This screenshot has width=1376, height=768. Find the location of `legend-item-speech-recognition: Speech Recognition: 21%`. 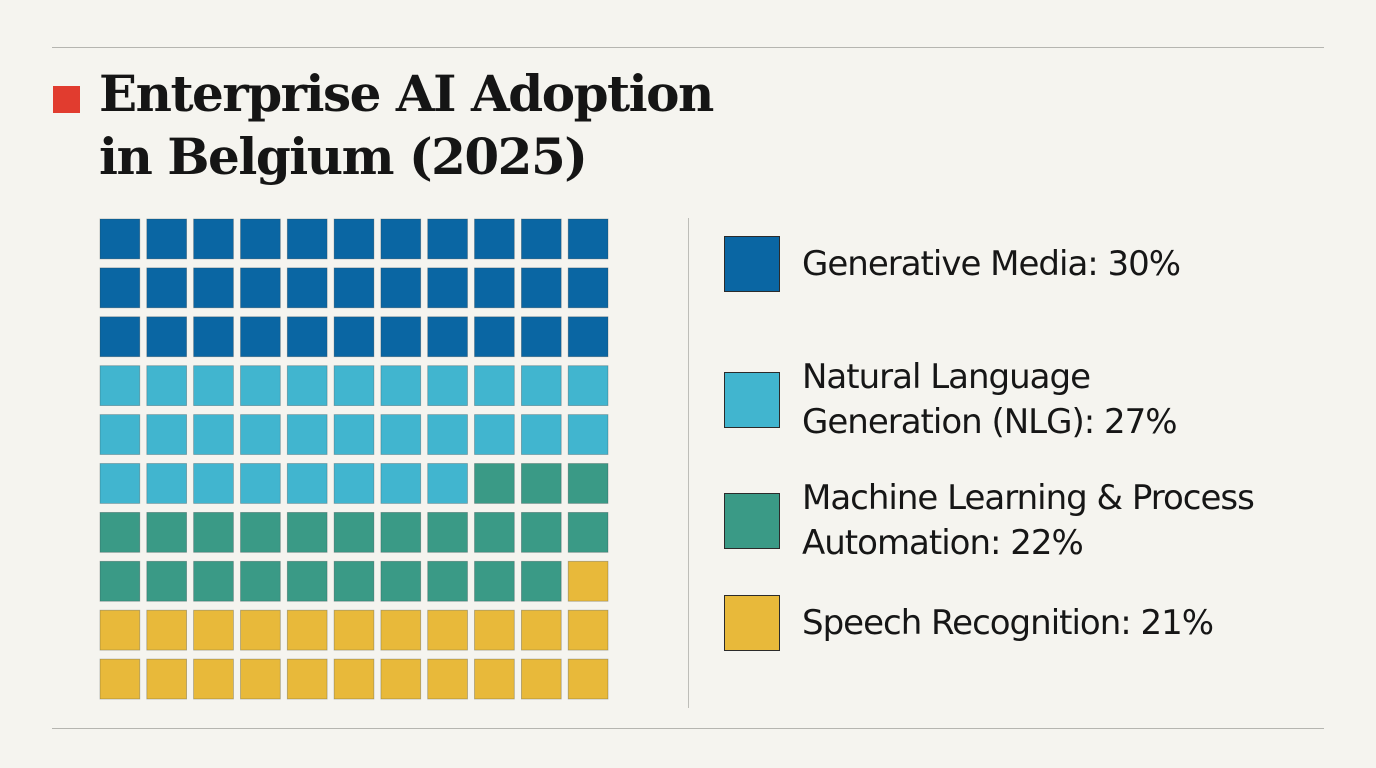

legend-item-speech-recognition: Speech Recognition: 21% is located at coordinates (998, 623).